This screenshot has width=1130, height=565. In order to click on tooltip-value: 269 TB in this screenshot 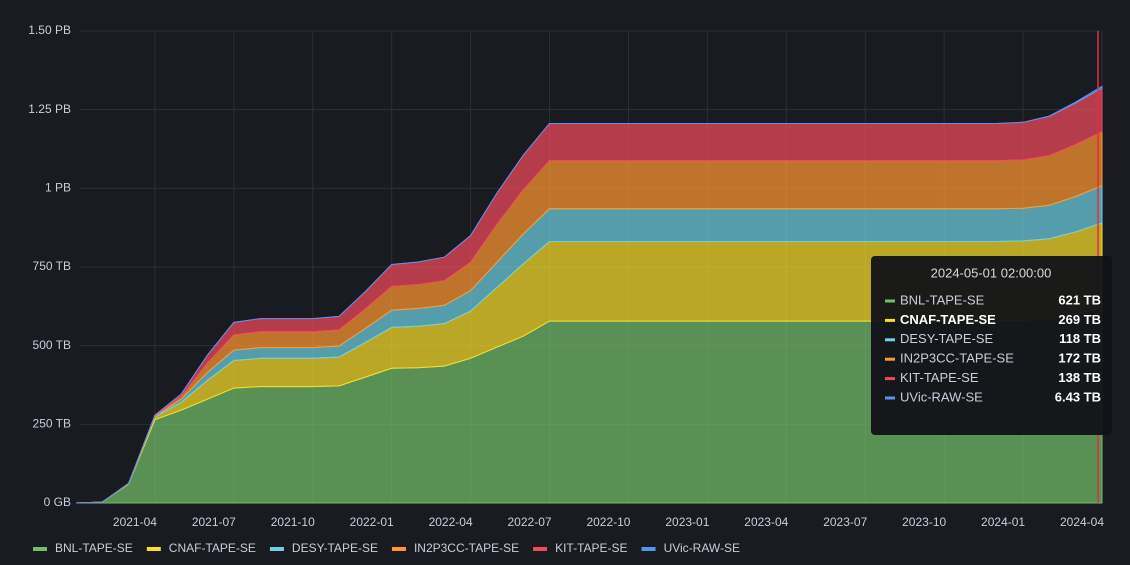, I will do `click(1079, 319)`.